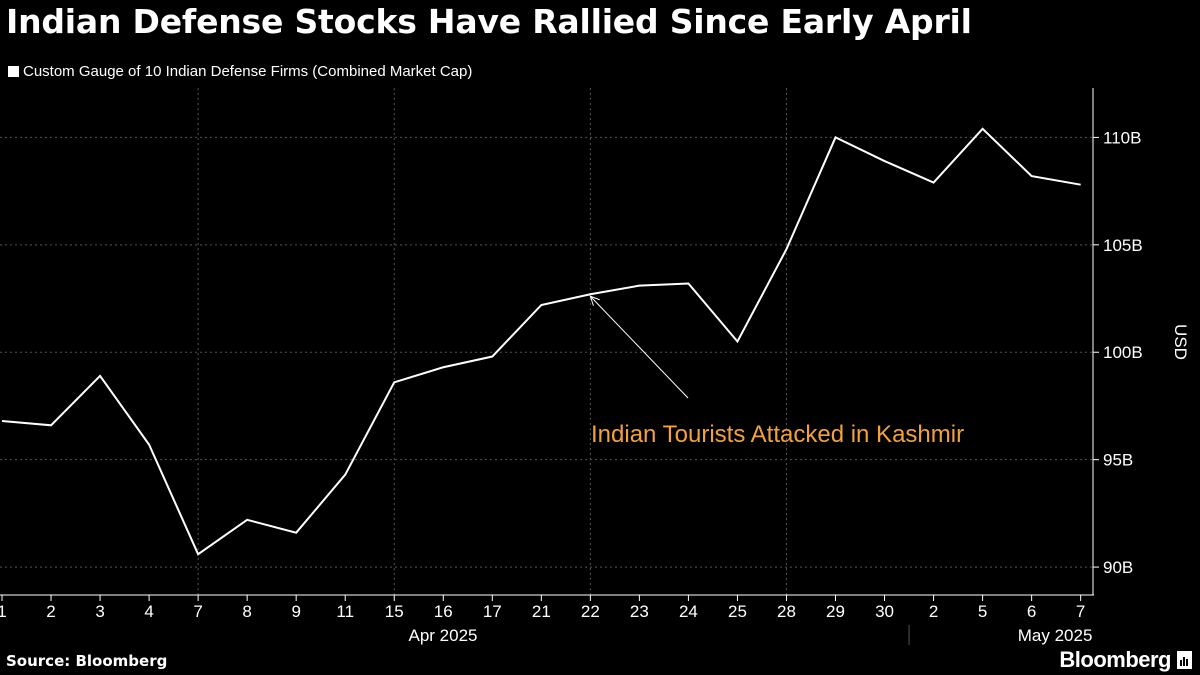  What do you see at coordinates (639, 611) in the screenshot?
I see `x-tick-label: 23` at bounding box center [639, 611].